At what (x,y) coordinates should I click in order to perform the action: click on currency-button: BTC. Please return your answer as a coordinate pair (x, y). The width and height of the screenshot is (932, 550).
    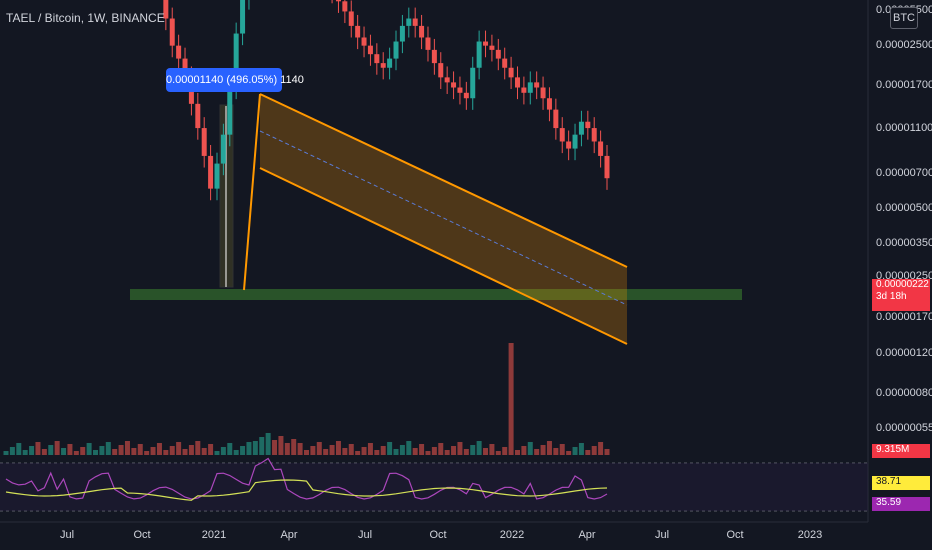
    Looking at the image, I should click on (904, 18).